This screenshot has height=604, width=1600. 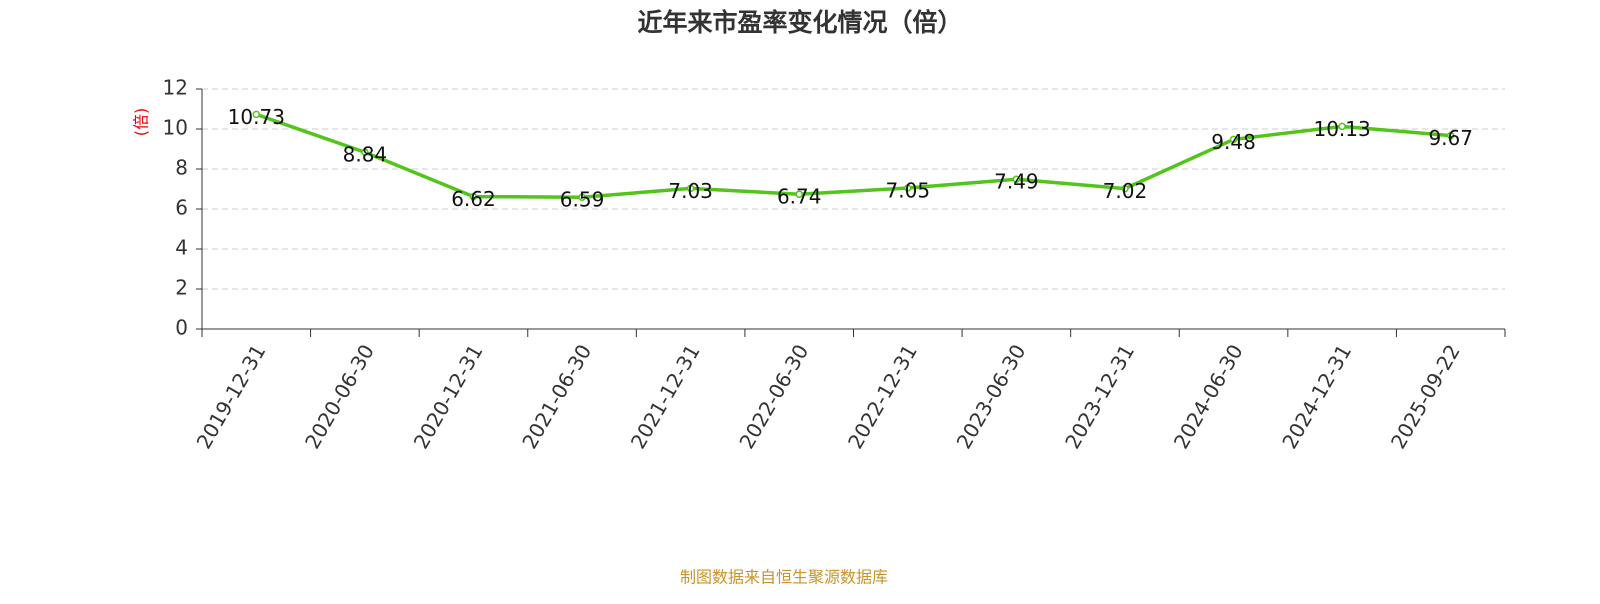 What do you see at coordinates (181, 248) in the screenshot?
I see `y-tick-label: 4` at bounding box center [181, 248].